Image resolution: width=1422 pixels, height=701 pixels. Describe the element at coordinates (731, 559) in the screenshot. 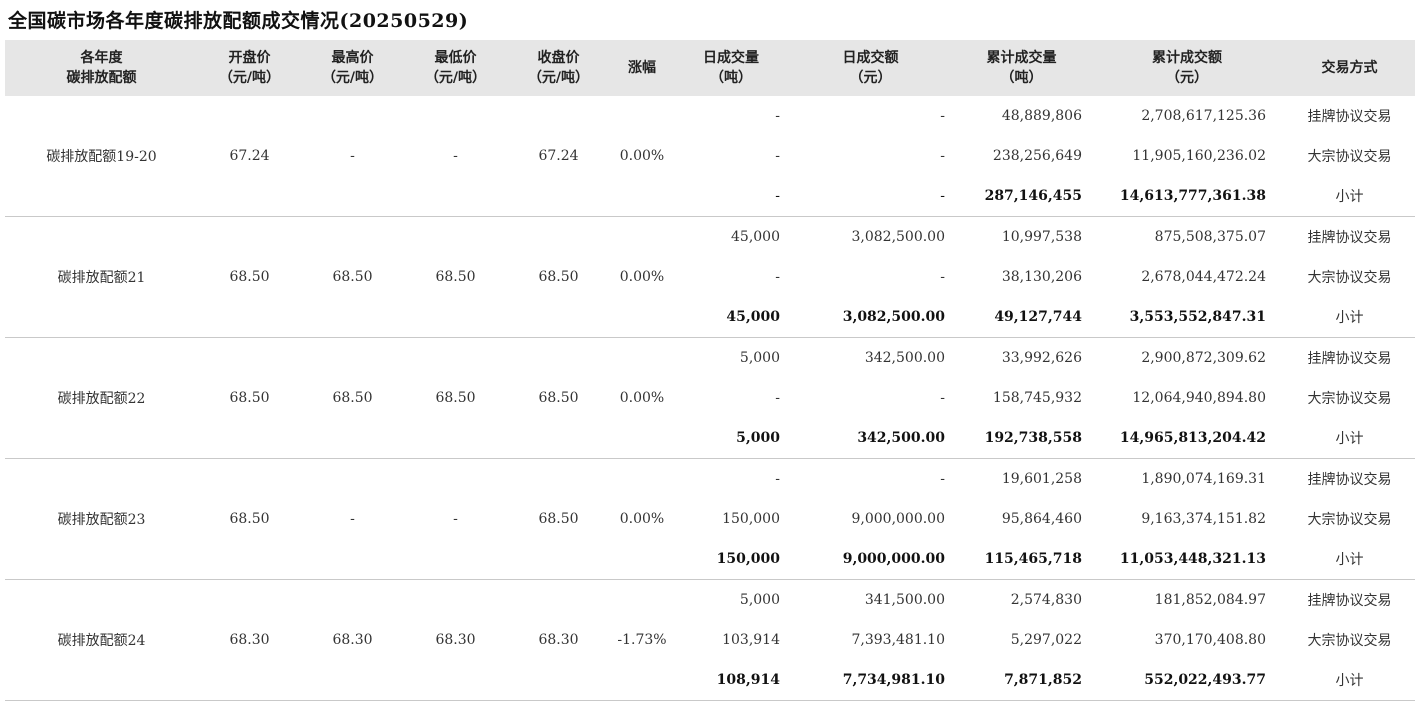

I see `cell-daily-volume: 150,000` at that location.